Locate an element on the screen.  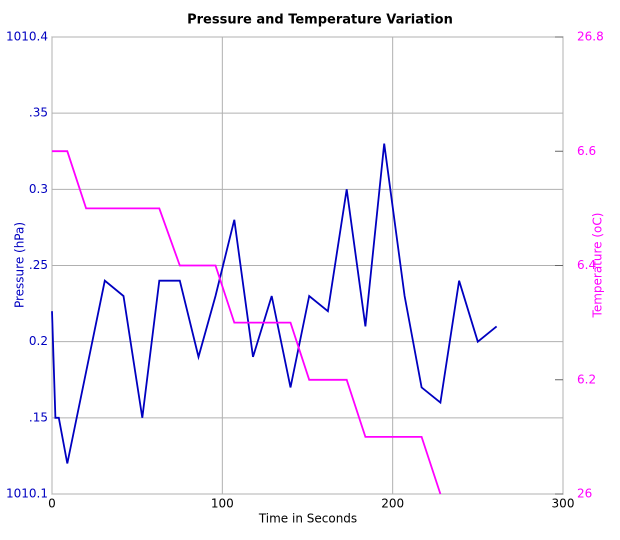
x-tick-label: 200 is located at coordinates (392, 504).